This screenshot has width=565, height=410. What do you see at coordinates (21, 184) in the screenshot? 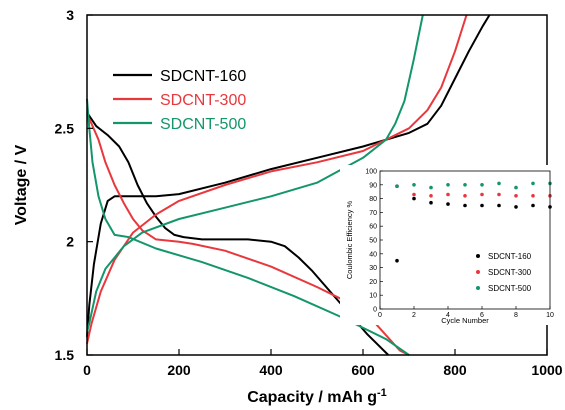
I see `y-axis-title: Voltage / V` at bounding box center [21, 184].